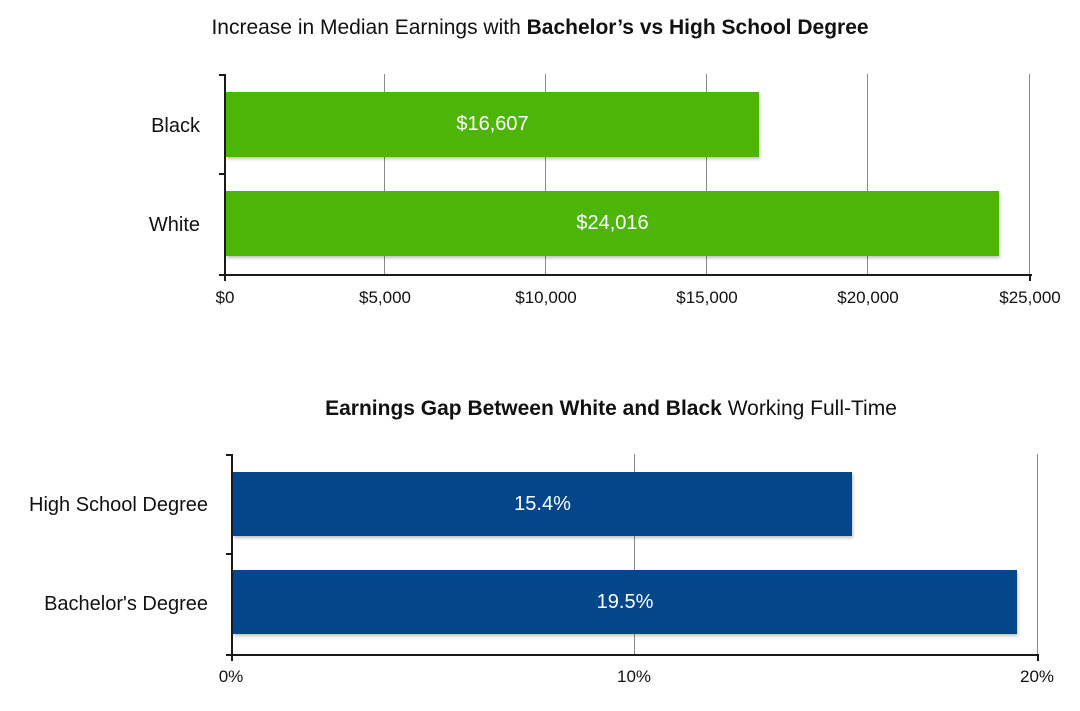 The width and height of the screenshot is (1080, 711). I want to click on category-label-black: Black, so click(175, 126).